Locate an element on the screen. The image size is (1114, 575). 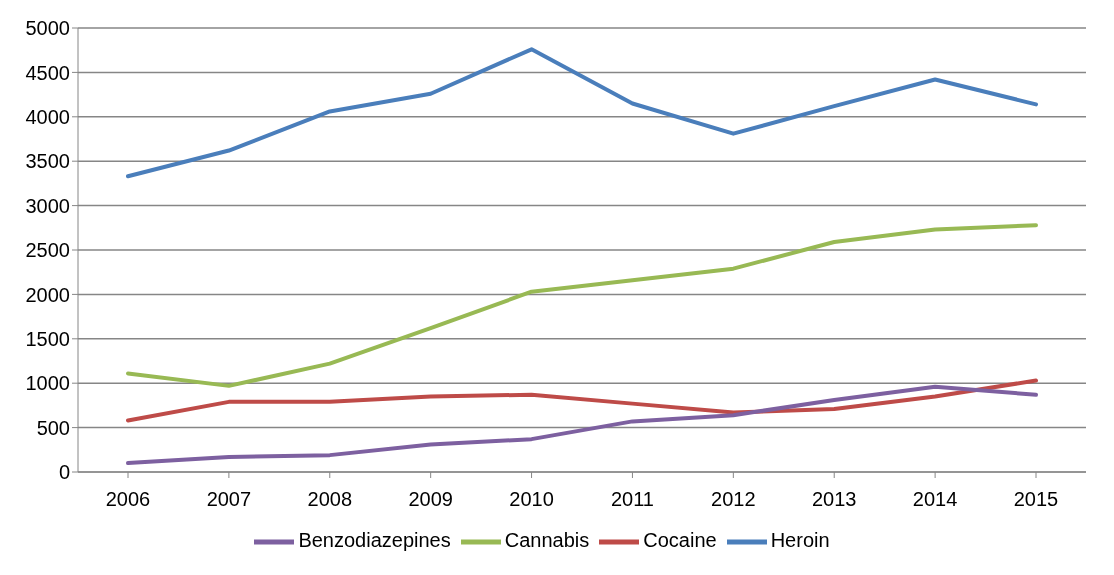
legend-label: Cannabis is located at coordinates (547, 540).